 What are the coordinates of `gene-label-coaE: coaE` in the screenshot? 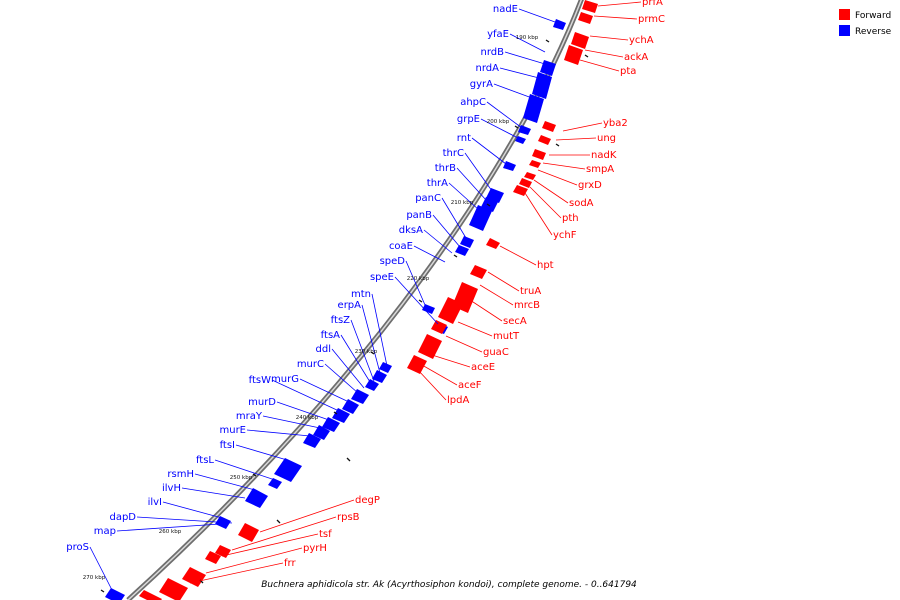 It's located at (401, 246).